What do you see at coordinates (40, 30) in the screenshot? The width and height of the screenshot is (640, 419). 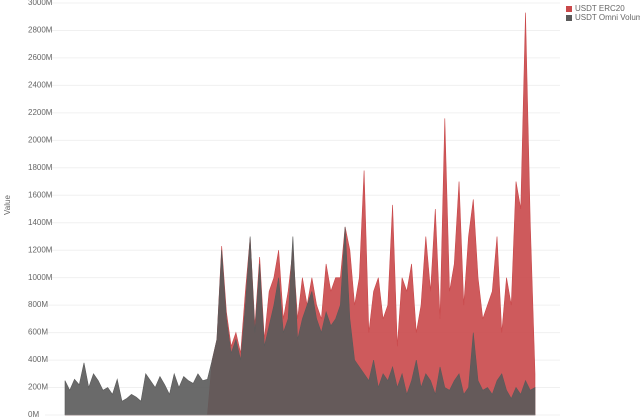 I see `y-tick-label: 2800M` at bounding box center [40, 30].